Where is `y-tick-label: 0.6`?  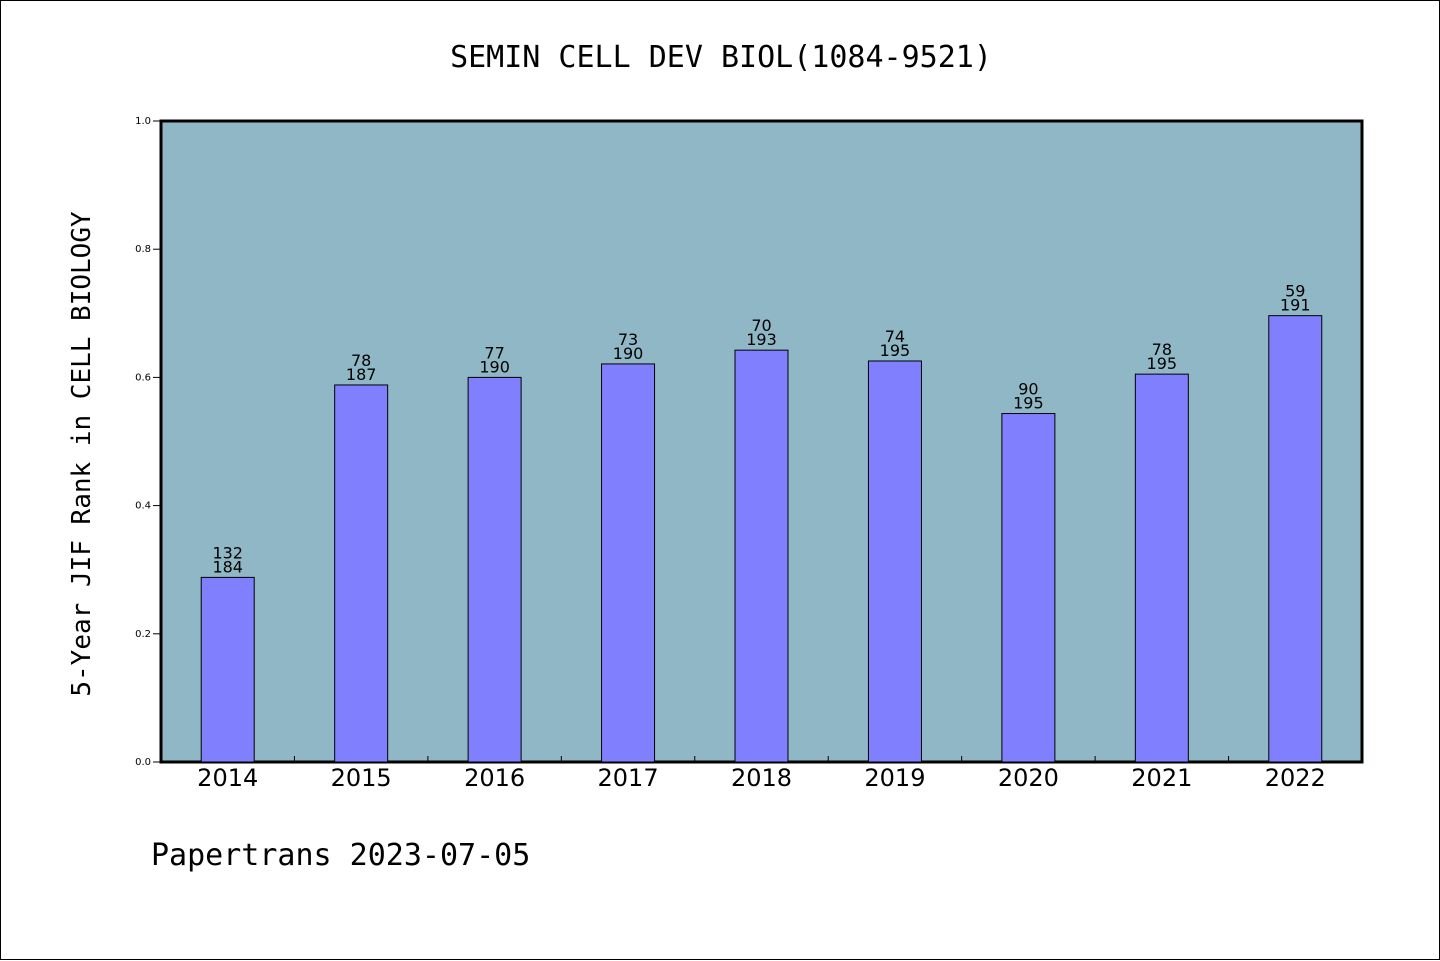 y-tick-label: 0.6 is located at coordinates (143, 377).